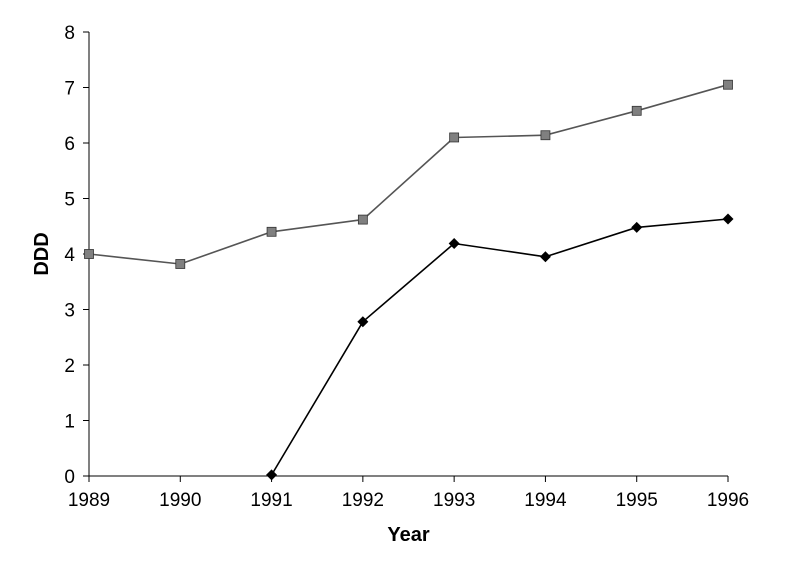 This screenshot has height=571, width=800. Describe the element at coordinates (408, 535) in the screenshot. I see `x-axis-title: Year` at that location.